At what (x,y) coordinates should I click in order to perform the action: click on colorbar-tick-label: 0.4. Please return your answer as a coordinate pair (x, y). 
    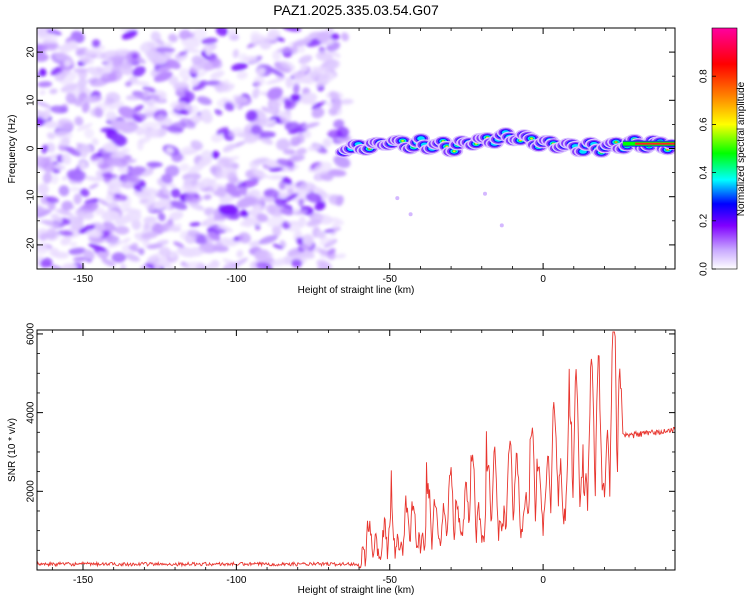
    Looking at the image, I should click on (704, 172).